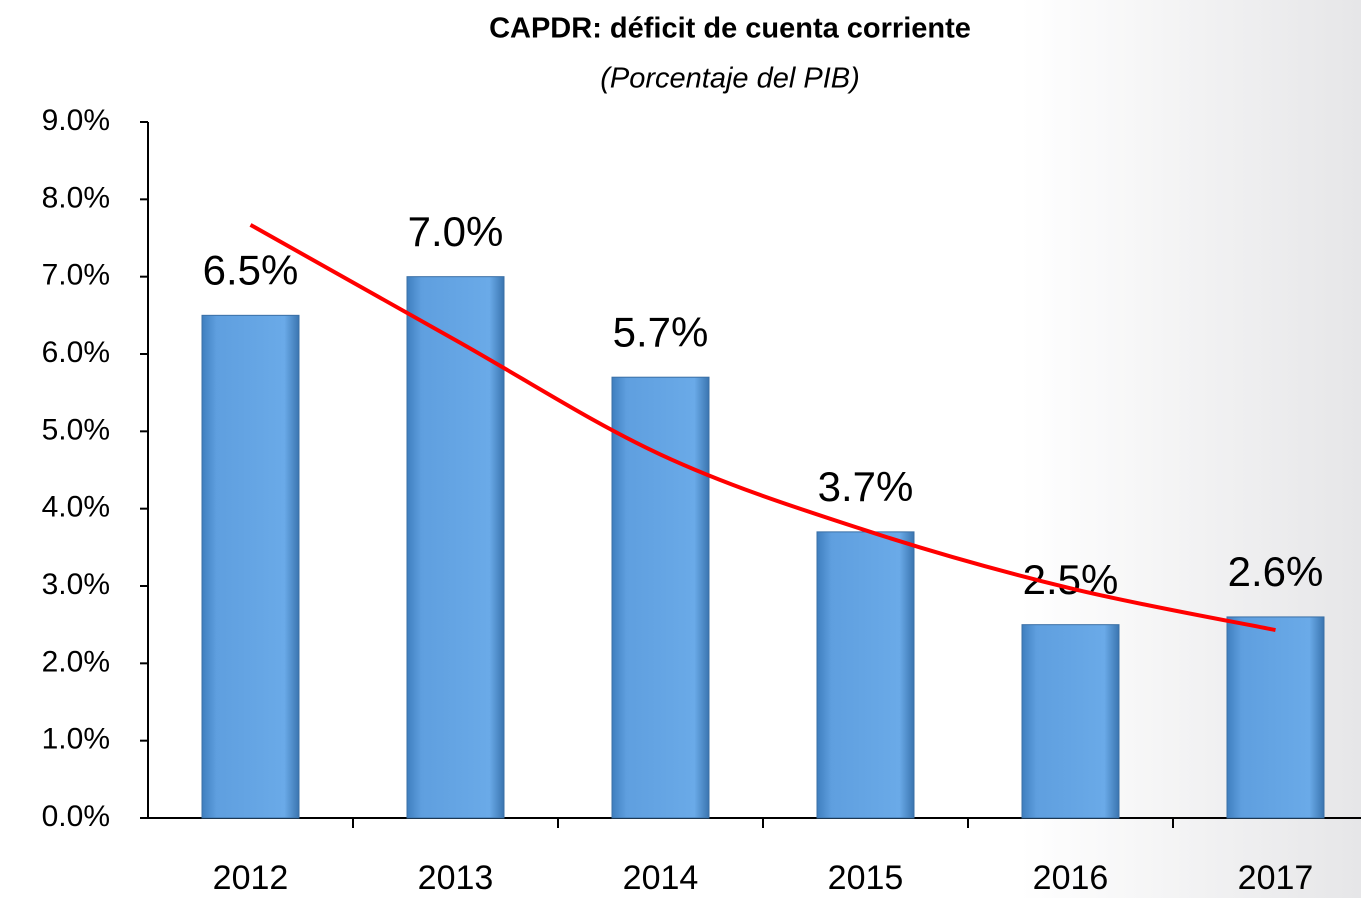 Image resolution: width=1361 pixels, height=898 pixels. What do you see at coordinates (251, 269) in the screenshot?
I see `value-label: 6.5%` at bounding box center [251, 269].